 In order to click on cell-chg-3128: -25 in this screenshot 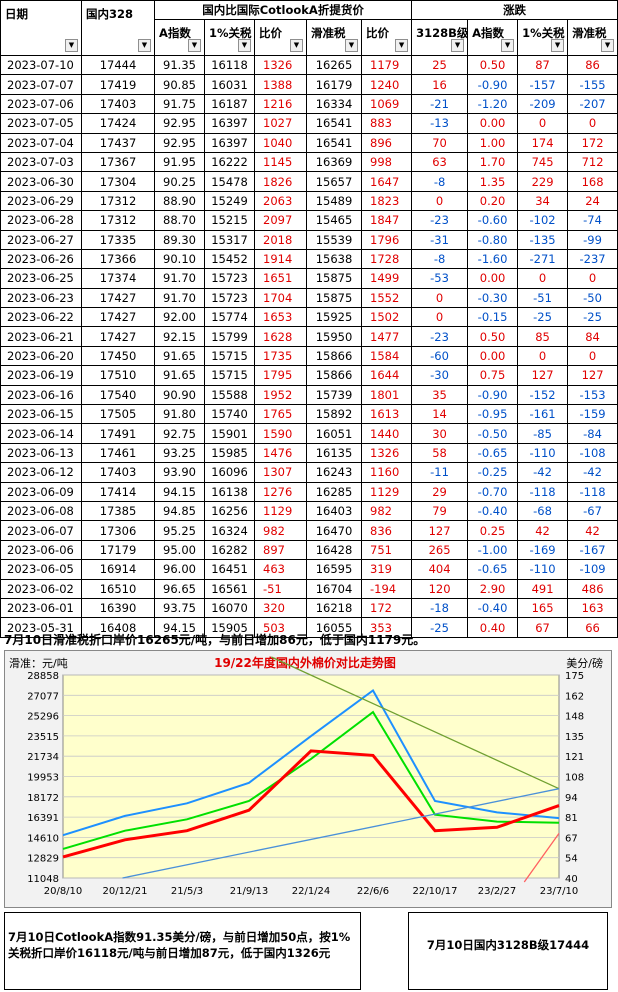, I will do `click(440, 627)`.